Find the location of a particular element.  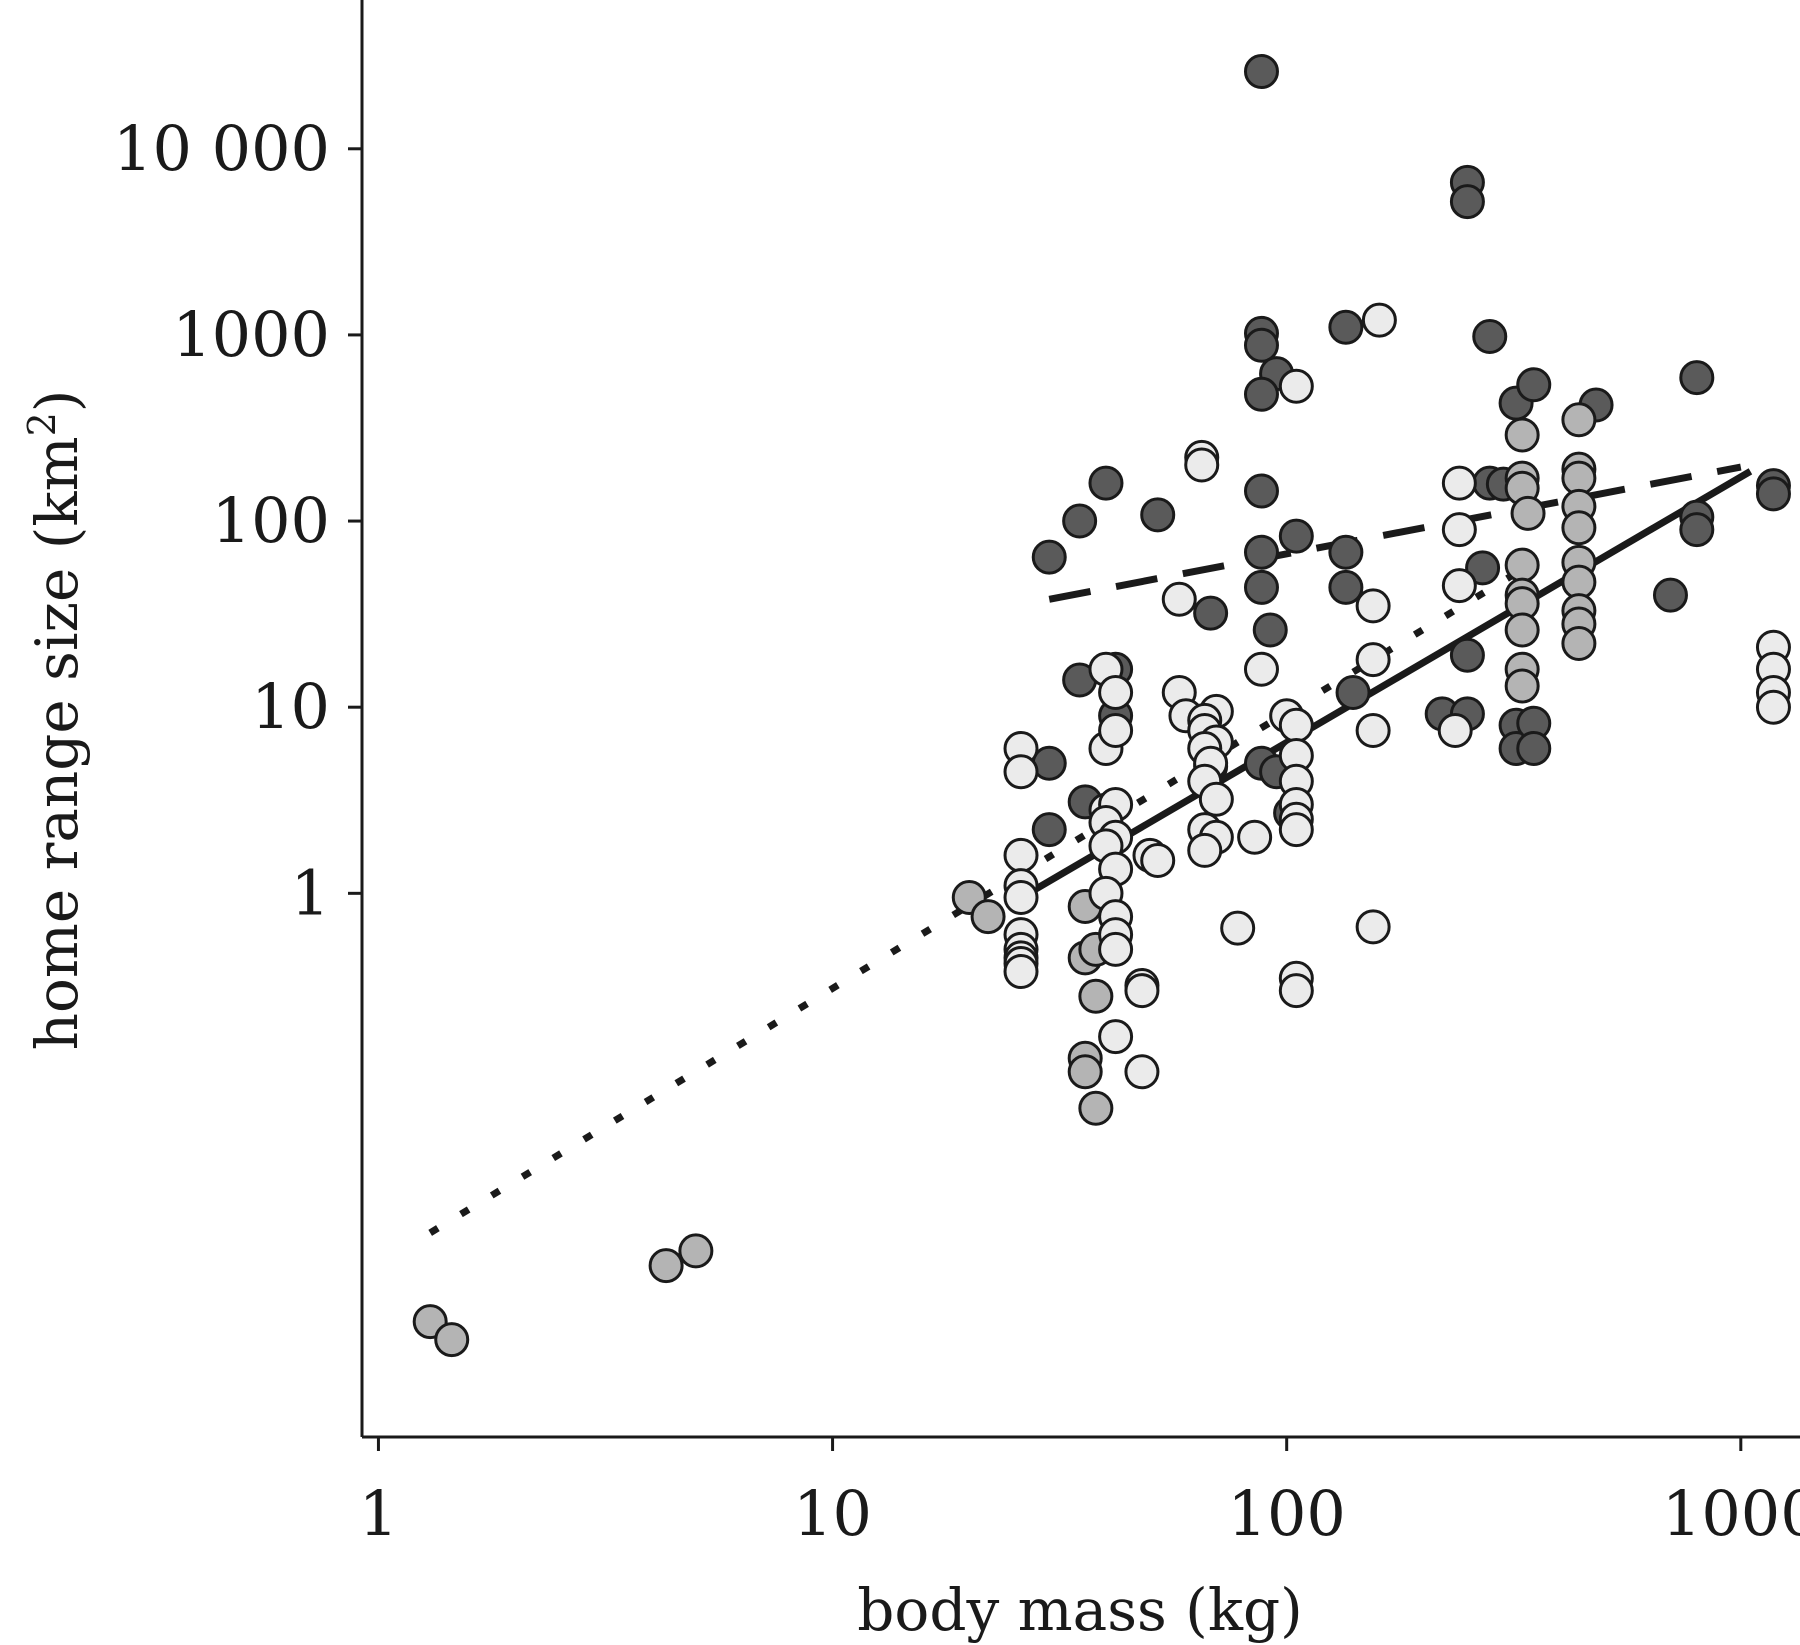

y-tick-label: 100 is located at coordinates (271, 520).